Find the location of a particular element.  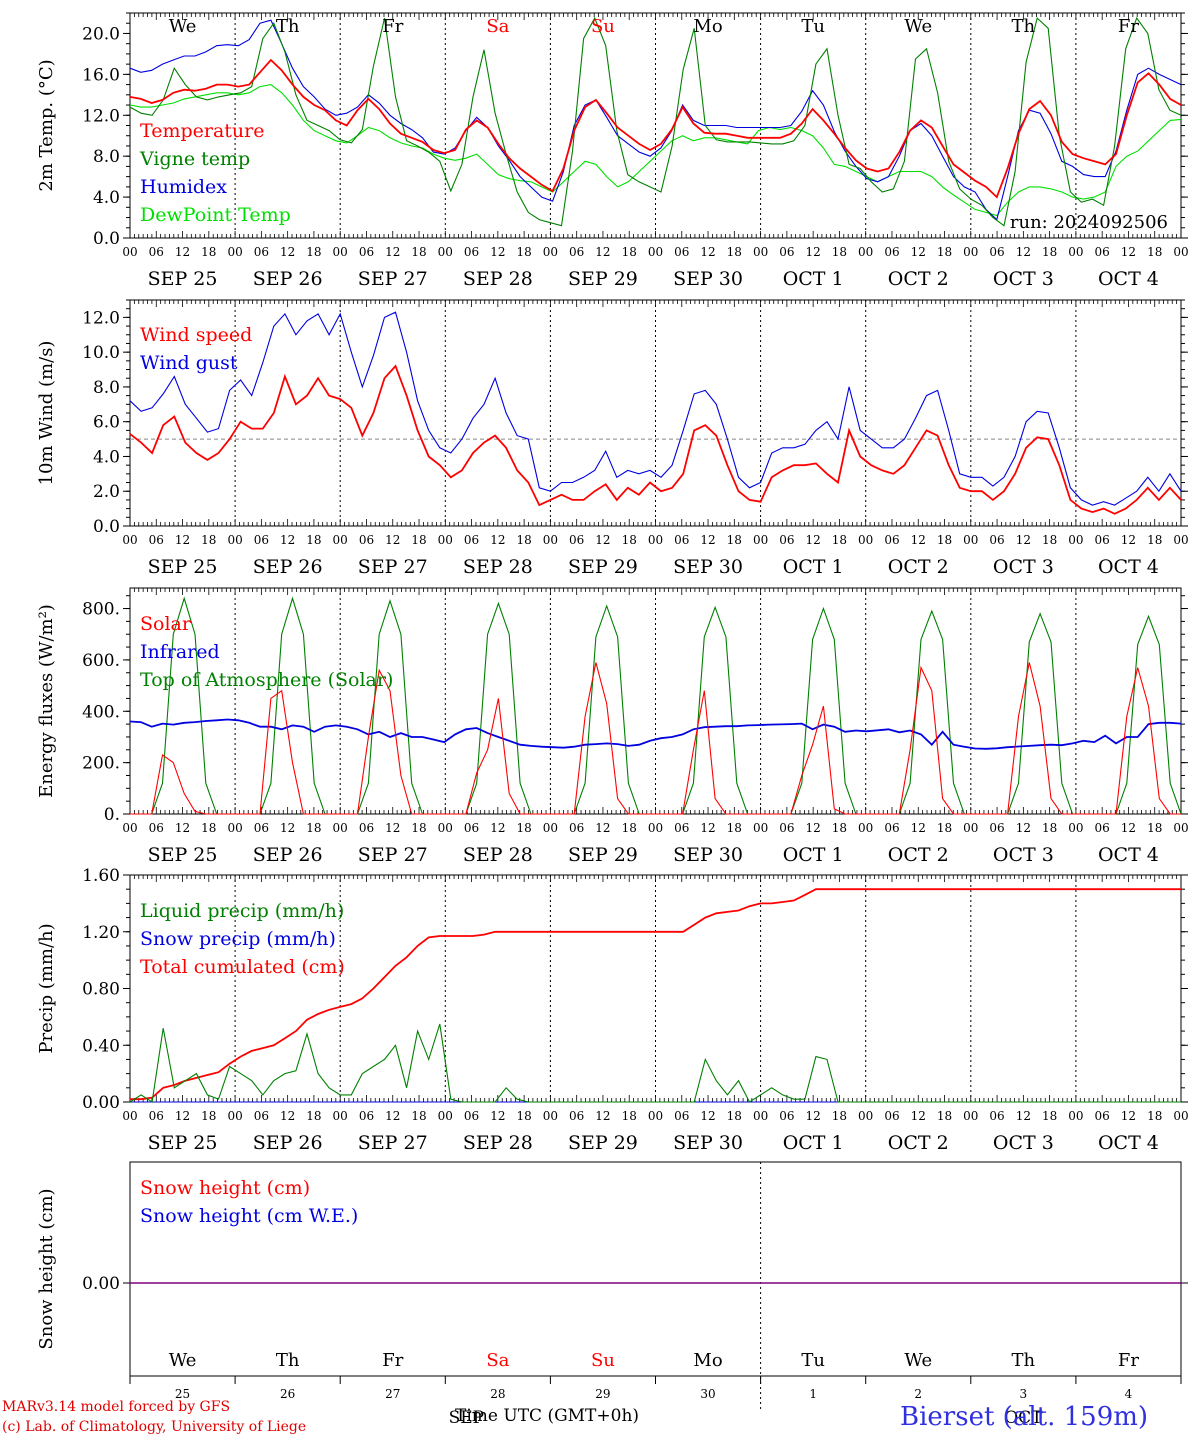

weekday-label: Tu is located at coordinates (813, 26).